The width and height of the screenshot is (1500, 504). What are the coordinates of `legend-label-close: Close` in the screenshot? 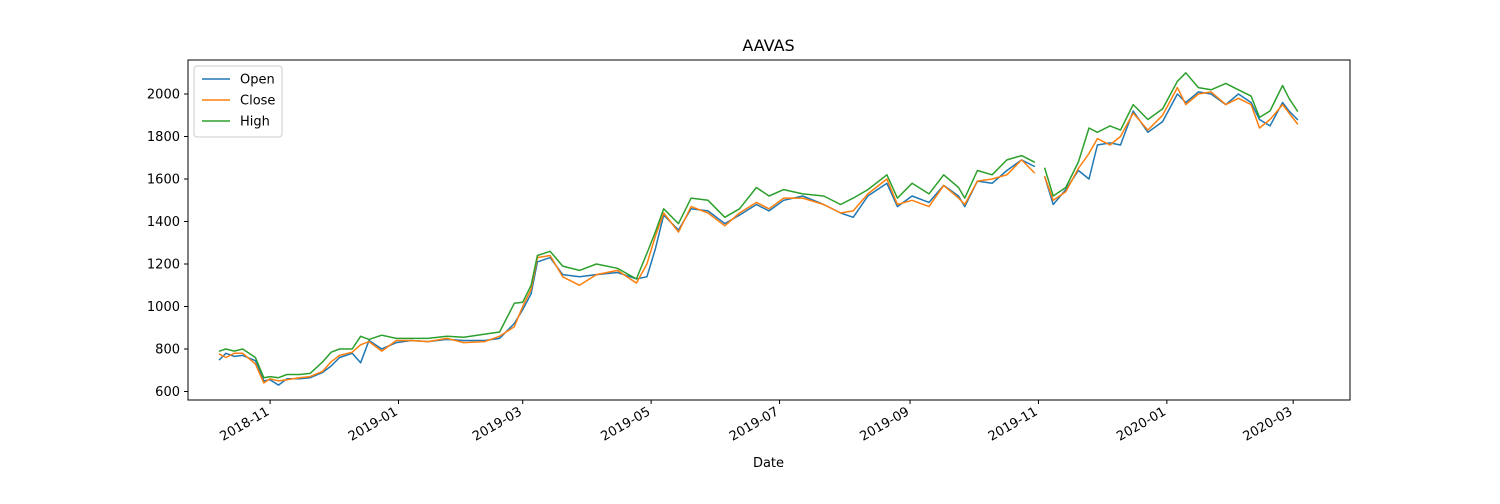 It's located at (257, 101).